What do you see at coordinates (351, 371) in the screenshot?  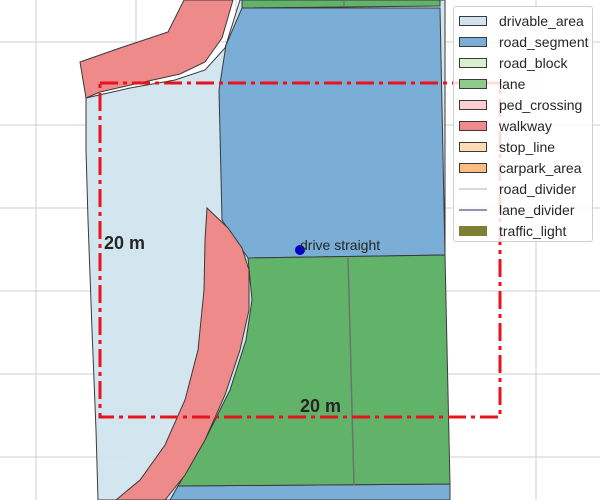 I see `lane-divider-line` at bounding box center [351, 371].